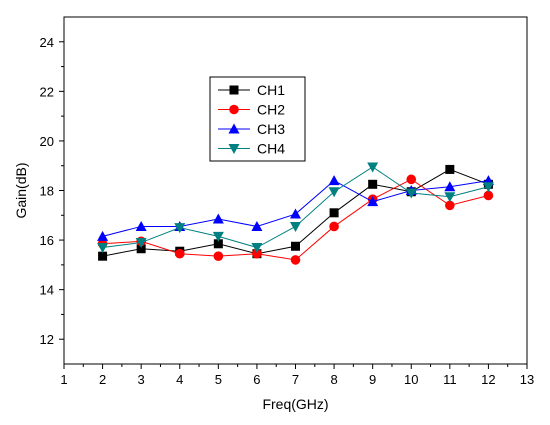 The height and width of the screenshot is (425, 550). What do you see at coordinates (47, 339) in the screenshot?
I see `y-tick-label: 12` at bounding box center [47, 339].